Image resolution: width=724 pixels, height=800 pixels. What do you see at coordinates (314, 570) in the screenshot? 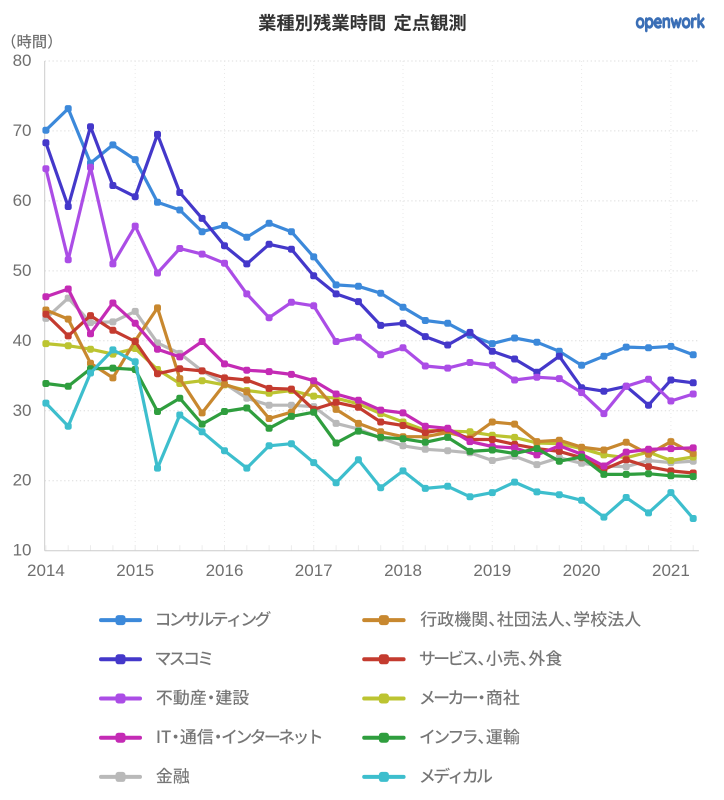
I see `svg-text: 2017` at bounding box center [314, 570].